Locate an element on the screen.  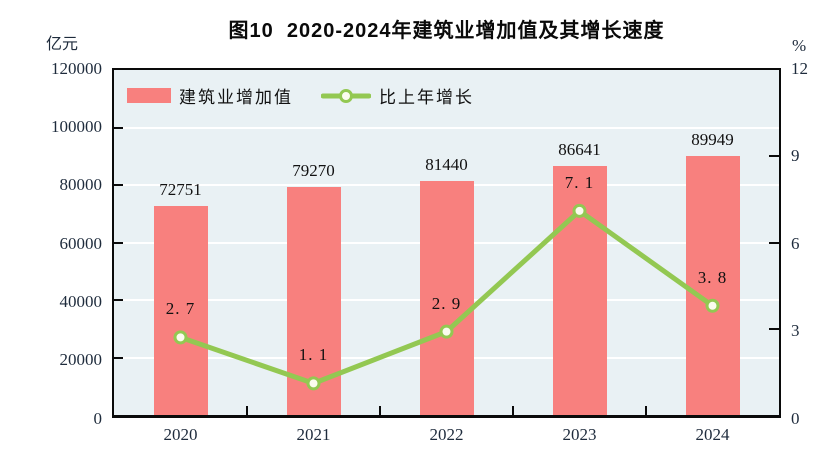
line-value-label: 2. 9 is located at coordinates (446, 303).